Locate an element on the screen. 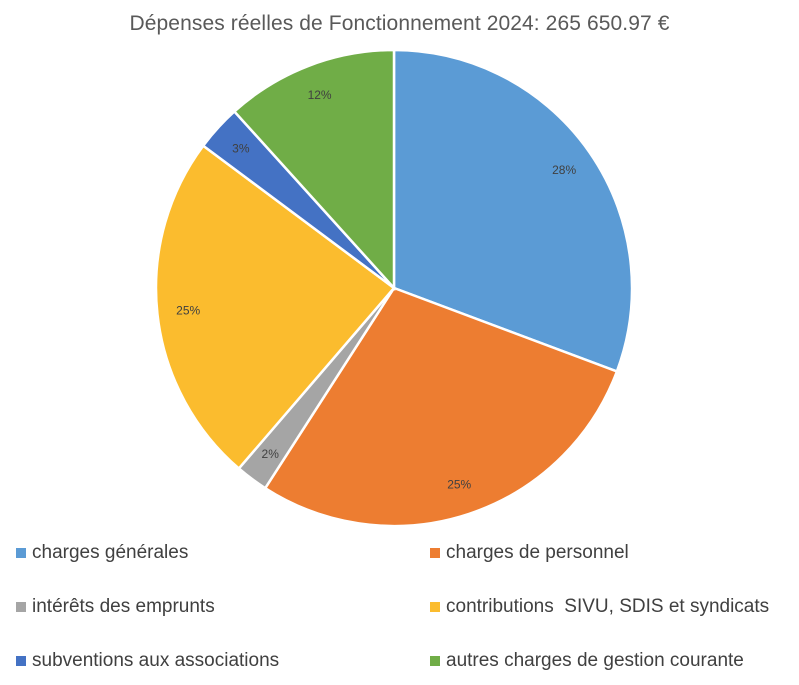 The height and width of the screenshot is (685, 799). data-label-0: 28% is located at coordinates (564, 170).